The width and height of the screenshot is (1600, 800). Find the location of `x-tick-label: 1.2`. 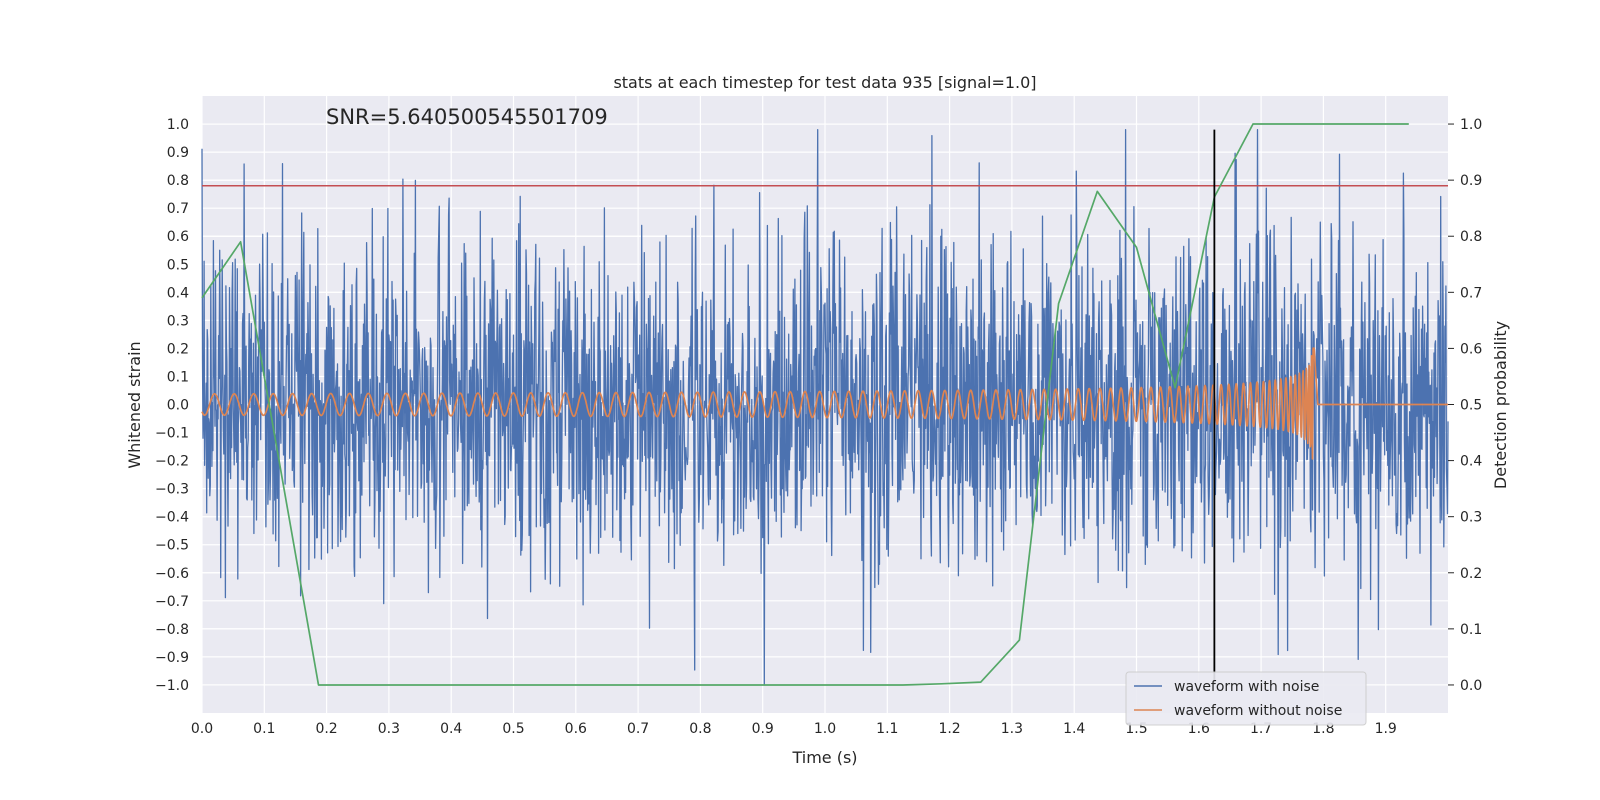

x-tick-label: 1.2 is located at coordinates (949, 729).